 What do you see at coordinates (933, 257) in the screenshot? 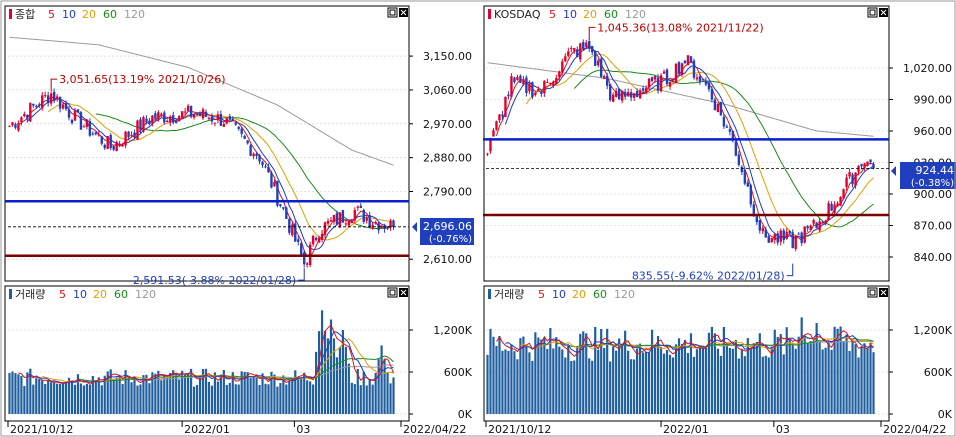
I see `y-tick-label: 840.00` at bounding box center [933, 257].